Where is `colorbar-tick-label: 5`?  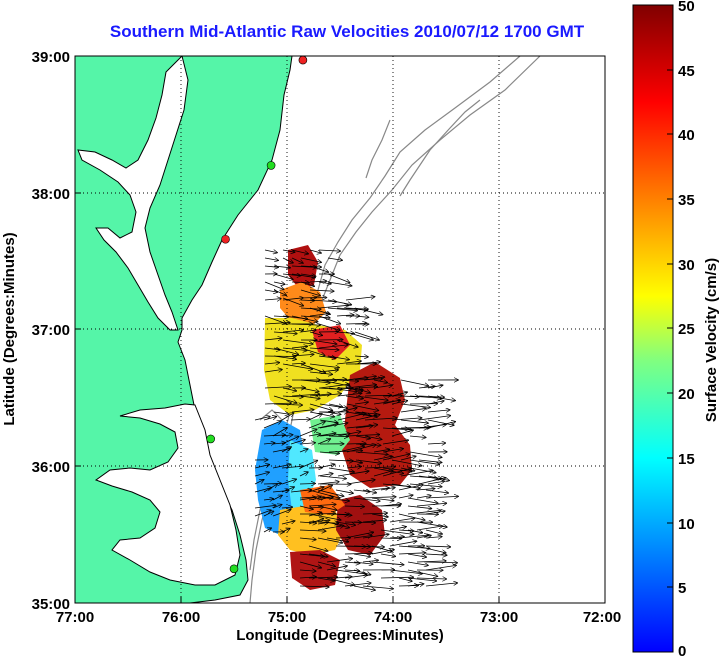
colorbar-tick-label: 5 is located at coordinates (682, 588).